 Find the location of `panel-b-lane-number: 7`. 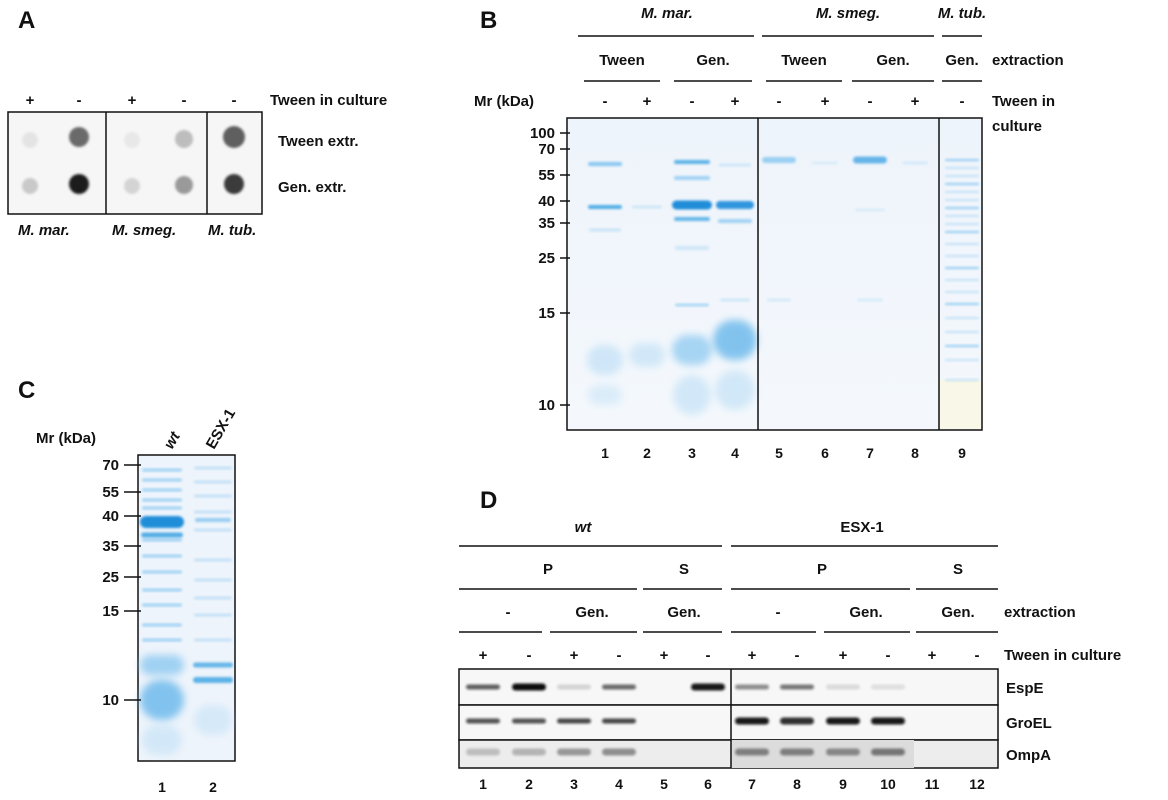

panel-b-lane-number: 7 is located at coordinates (870, 453).